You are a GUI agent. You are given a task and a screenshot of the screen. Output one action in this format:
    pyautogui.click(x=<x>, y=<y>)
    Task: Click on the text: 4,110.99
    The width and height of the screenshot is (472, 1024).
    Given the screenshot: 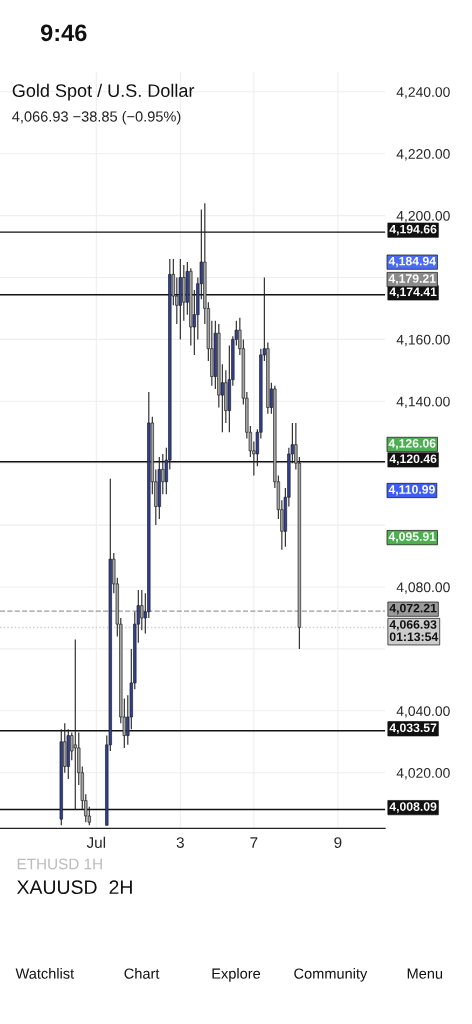 What is the action you would take?
    pyautogui.click(x=411, y=490)
    